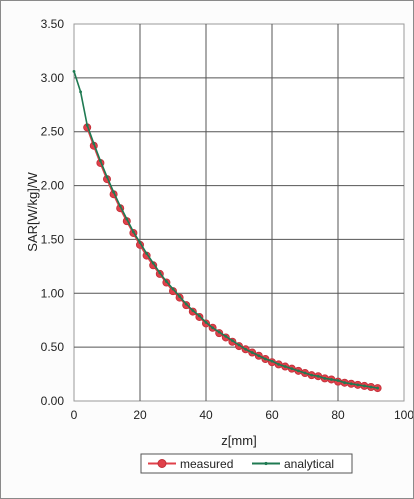 The width and height of the screenshot is (414, 499). What do you see at coordinates (338, 415) in the screenshot?
I see `x-tick-label: 80` at bounding box center [338, 415].